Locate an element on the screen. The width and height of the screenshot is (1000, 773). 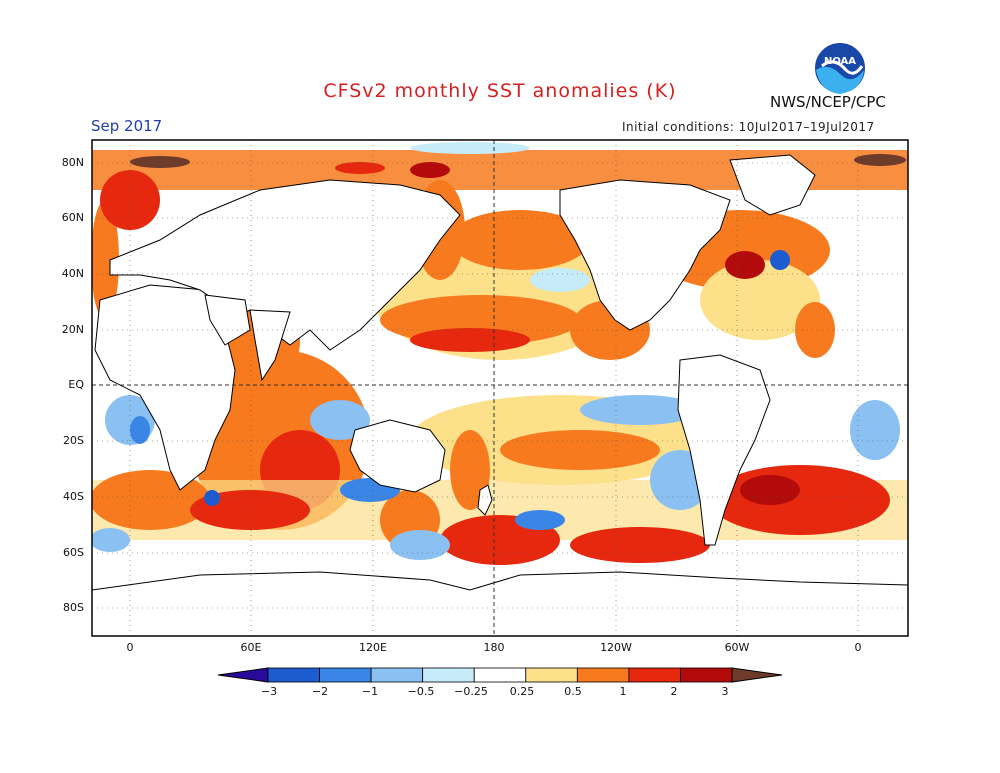
lat-label: 40S is located at coordinates (73, 496).